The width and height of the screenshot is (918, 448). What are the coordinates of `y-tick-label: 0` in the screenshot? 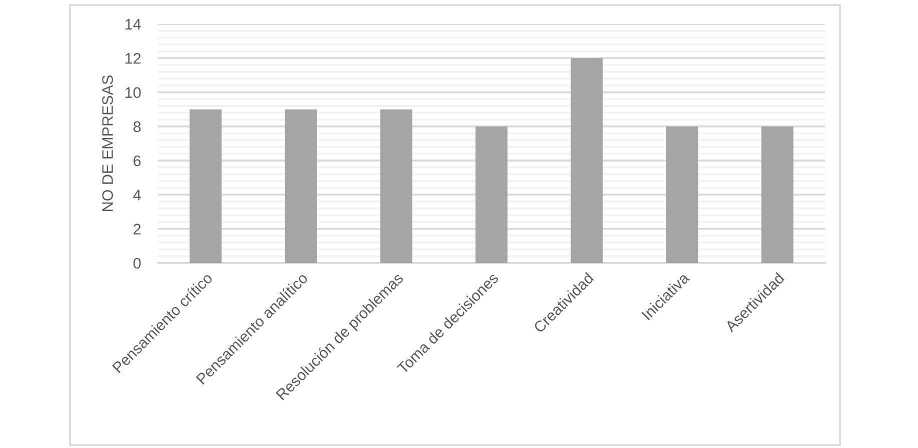 It's located at (137, 263).